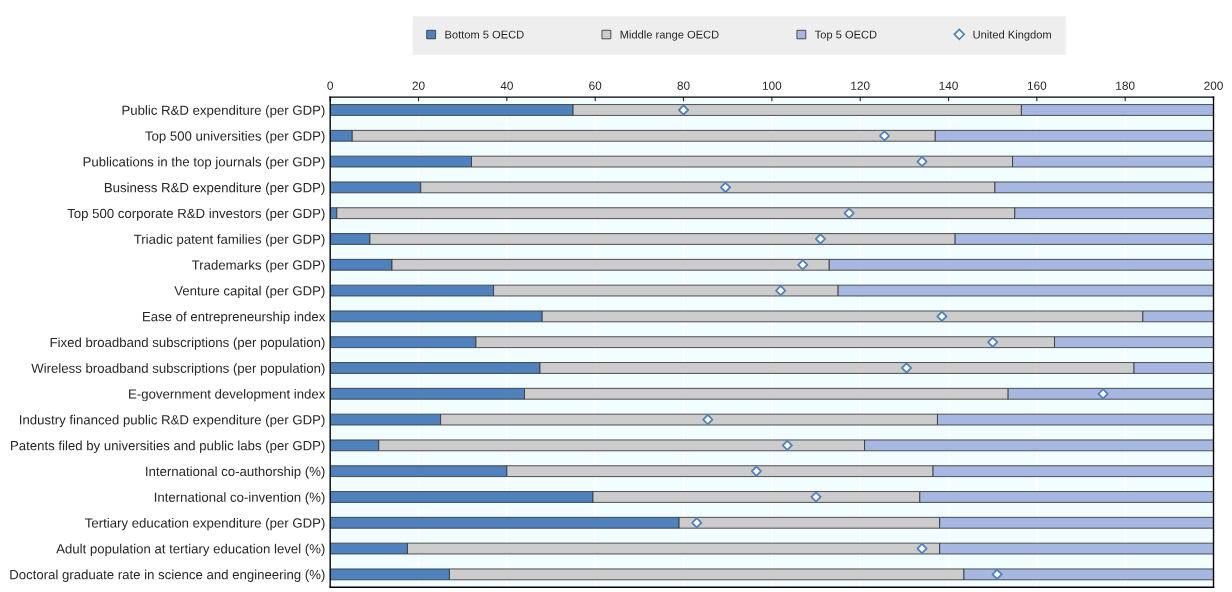 The width and height of the screenshot is (1232, 592). What do you see at coordinates (168, 446) in the screenshot?
I see `y-tick-label: Patents filed by universities and public labs (per GDP)` at bounding box center [168, 446].